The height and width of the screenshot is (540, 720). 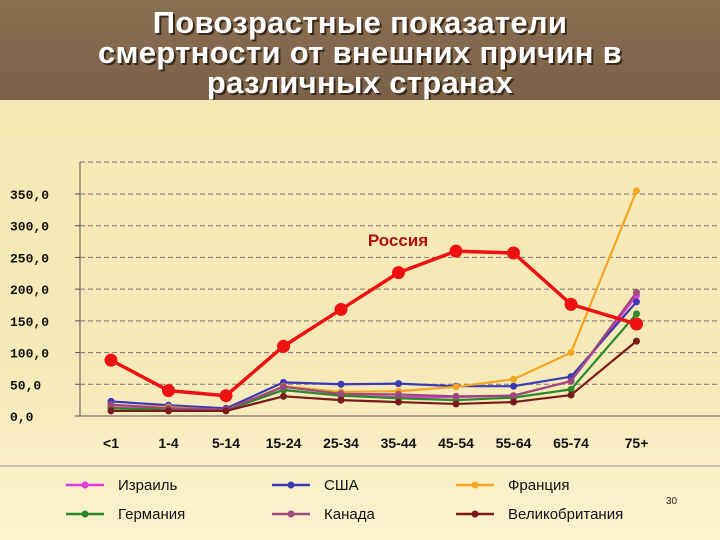 What do you see at coordinates (29, 354) in the screenshot?
I see `y-tick-label: 100,0` at bounding box center [29, 354].